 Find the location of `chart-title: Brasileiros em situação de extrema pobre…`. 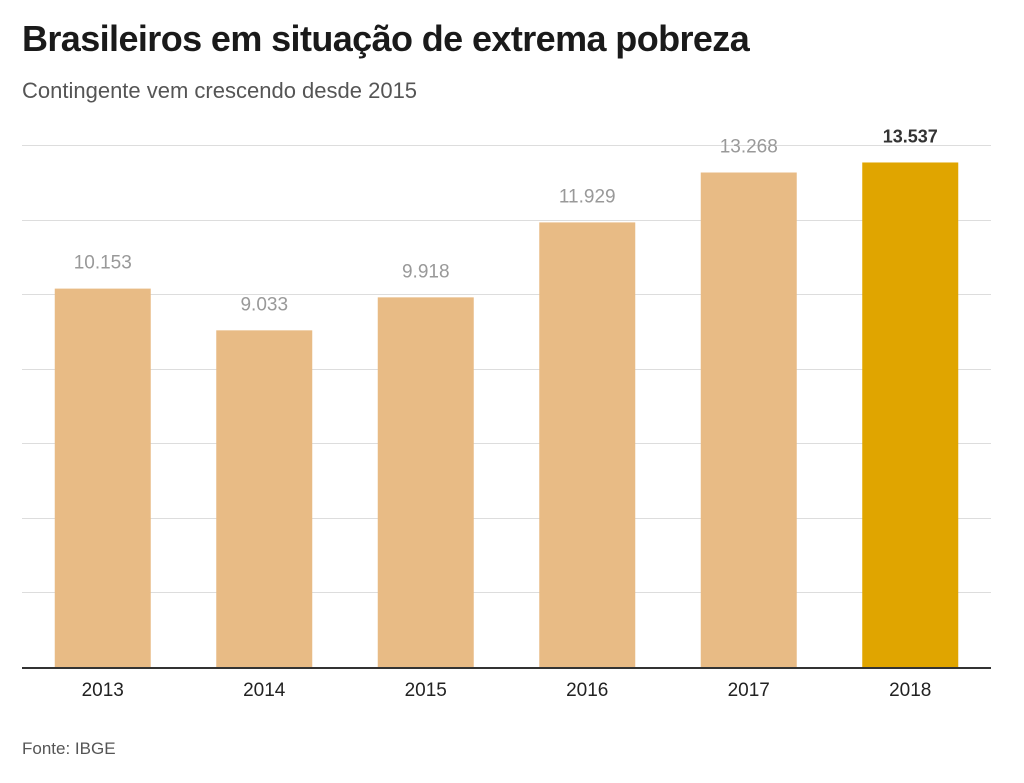

chart-title: Brasileiros em situação de extrema pobre… is located at coordinates (386, 38).